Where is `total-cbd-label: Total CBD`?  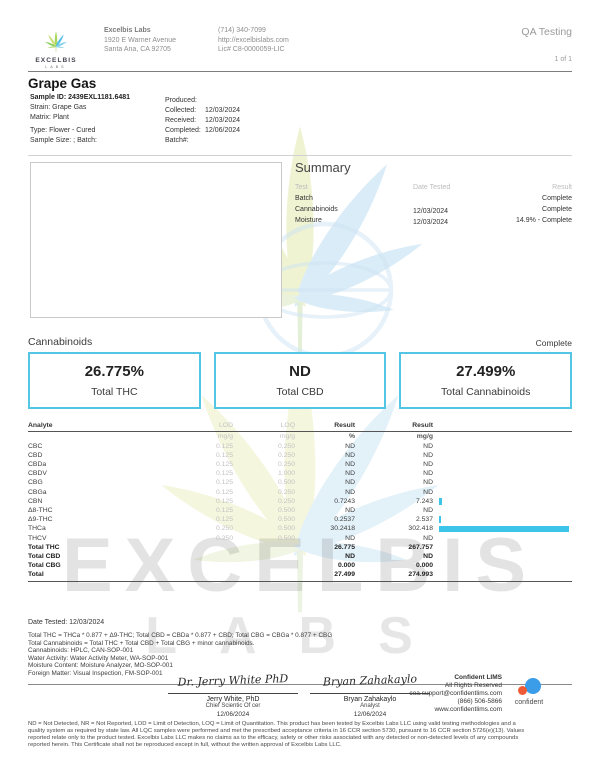 total-cbd-label: Total CBD is located at coordinates (300, 392).